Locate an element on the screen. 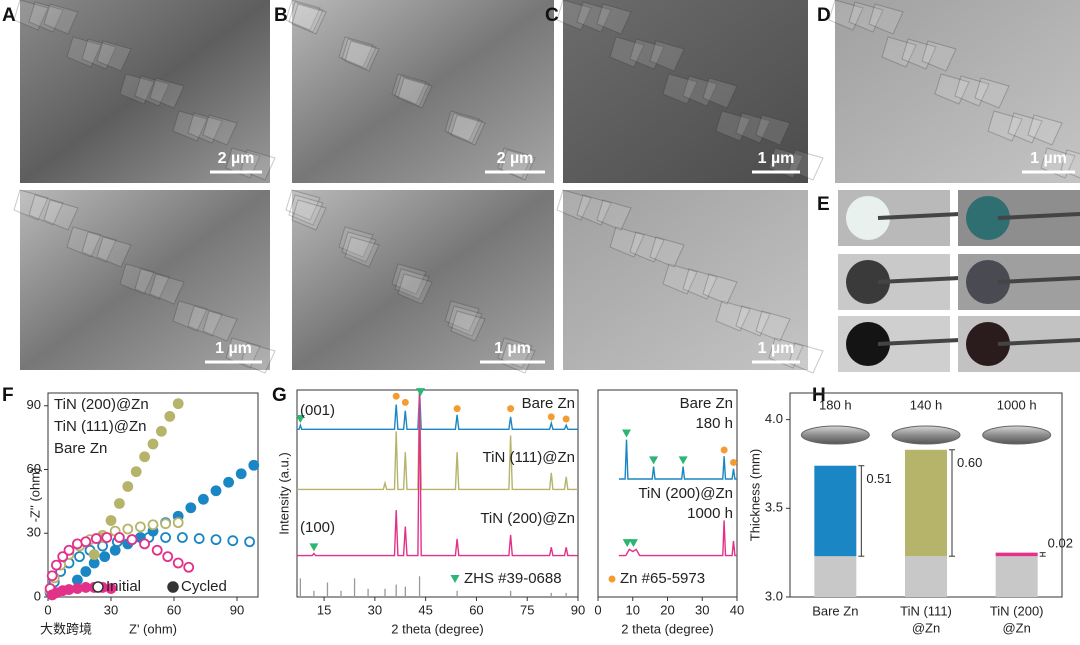 Image resolution: width=1080 pixels, height=645 pixels. y-tick-label: 30 is located at coordinates (34, 532).